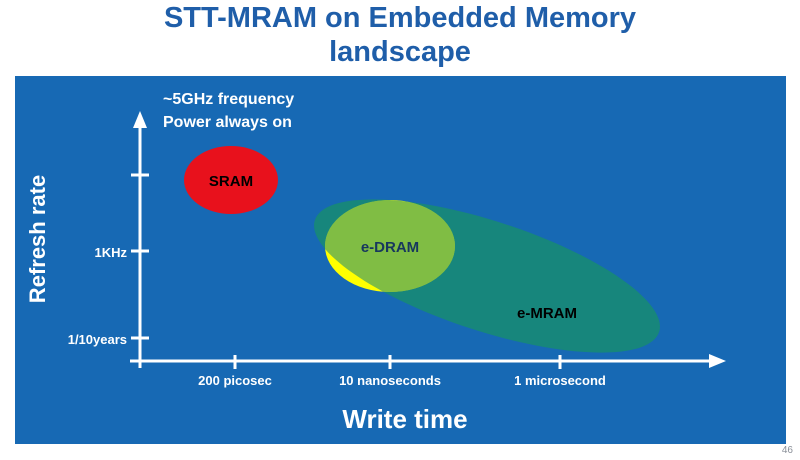 This screenshot has height=460, width=800. Describe the element at coordinates (787, 450) in the screenshot. I see `page-number: 46` at that location.